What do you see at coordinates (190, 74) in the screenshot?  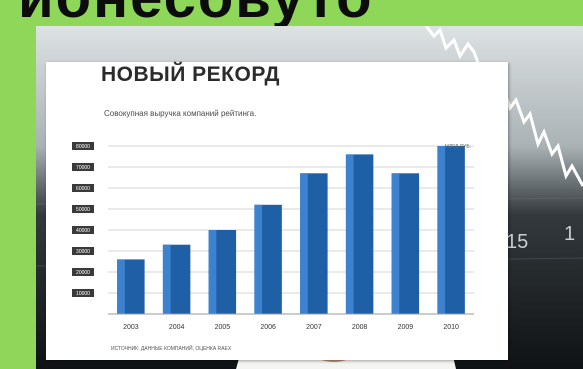 I see `chart-title: НОВЫЙ РЕКОРД` at bounding box center [190, 74].